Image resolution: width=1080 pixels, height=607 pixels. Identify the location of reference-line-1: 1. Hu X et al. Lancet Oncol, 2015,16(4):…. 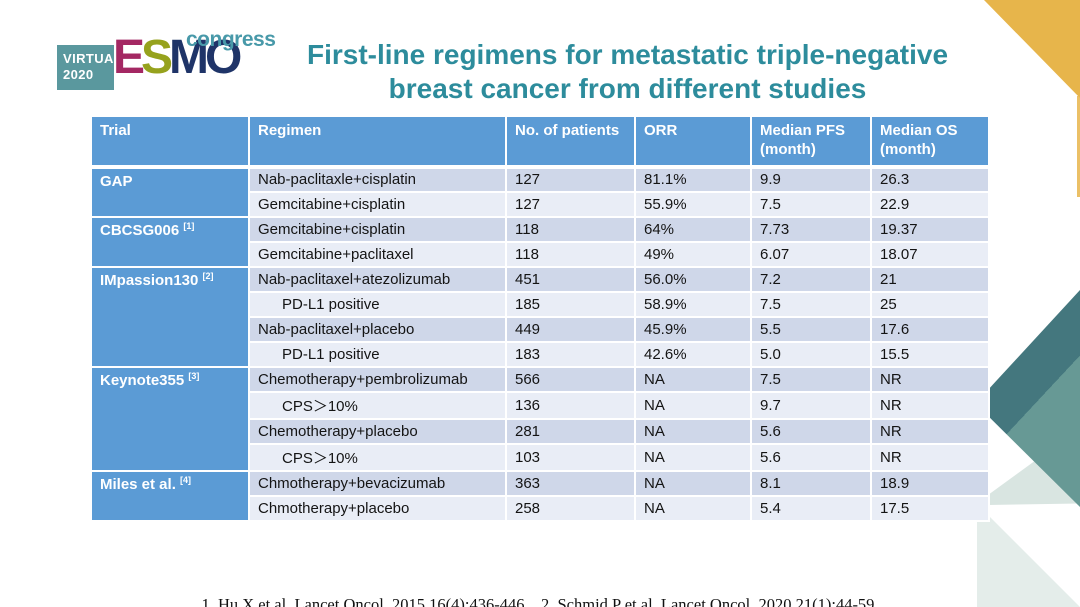
(540, 601).